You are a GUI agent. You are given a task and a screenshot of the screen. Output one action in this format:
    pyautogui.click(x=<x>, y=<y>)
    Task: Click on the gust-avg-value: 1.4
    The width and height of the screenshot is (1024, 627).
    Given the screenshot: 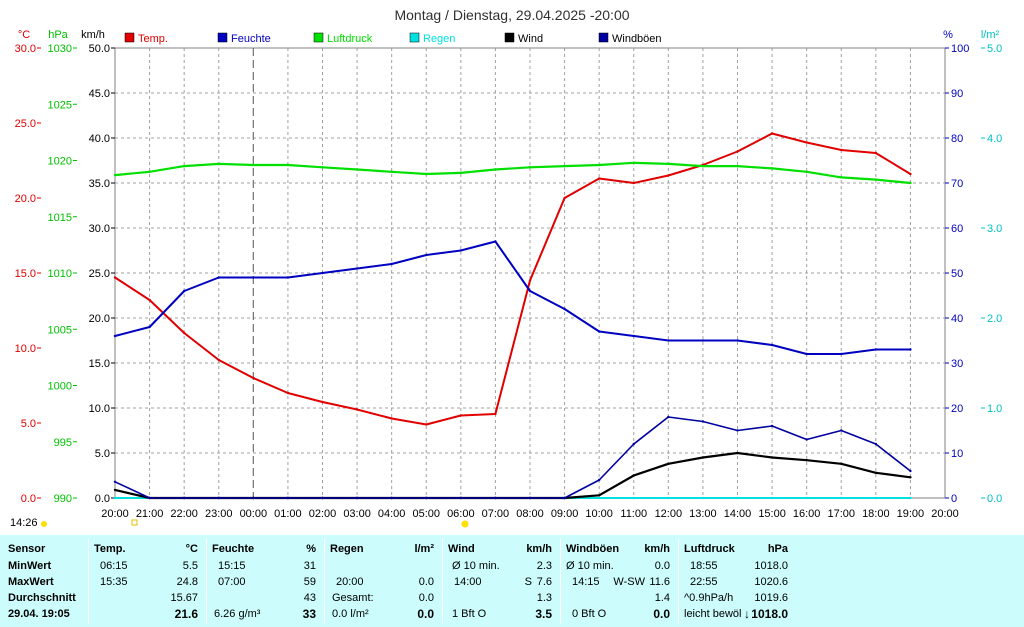 What is the action you would take?
    pyautogui.click(x=662, y=598)
    